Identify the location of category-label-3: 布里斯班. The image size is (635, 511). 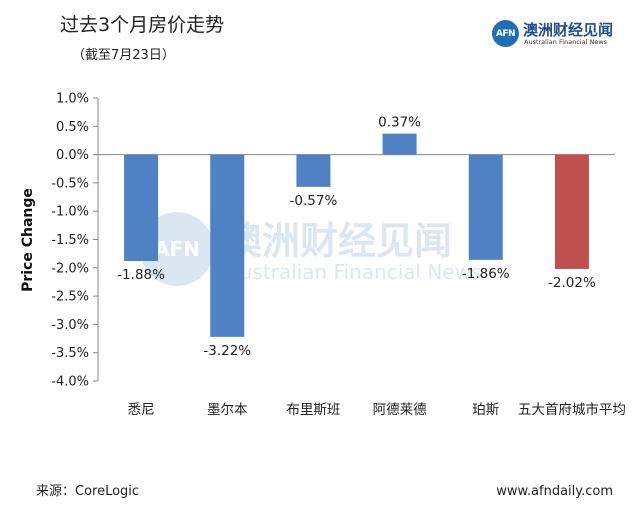
(313, 410).